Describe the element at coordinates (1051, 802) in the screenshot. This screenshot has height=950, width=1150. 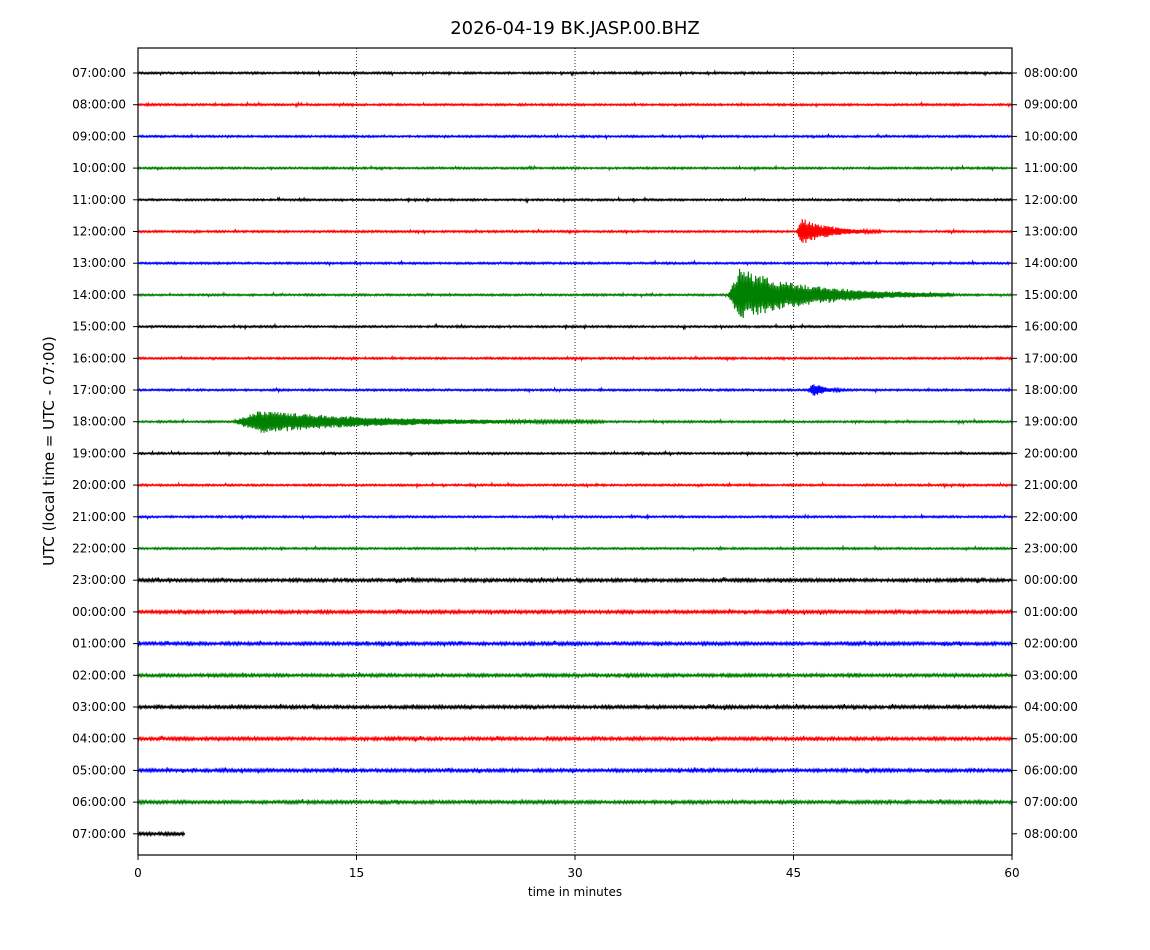
I see `right-tick-label-23: 07:00:00` at that location.